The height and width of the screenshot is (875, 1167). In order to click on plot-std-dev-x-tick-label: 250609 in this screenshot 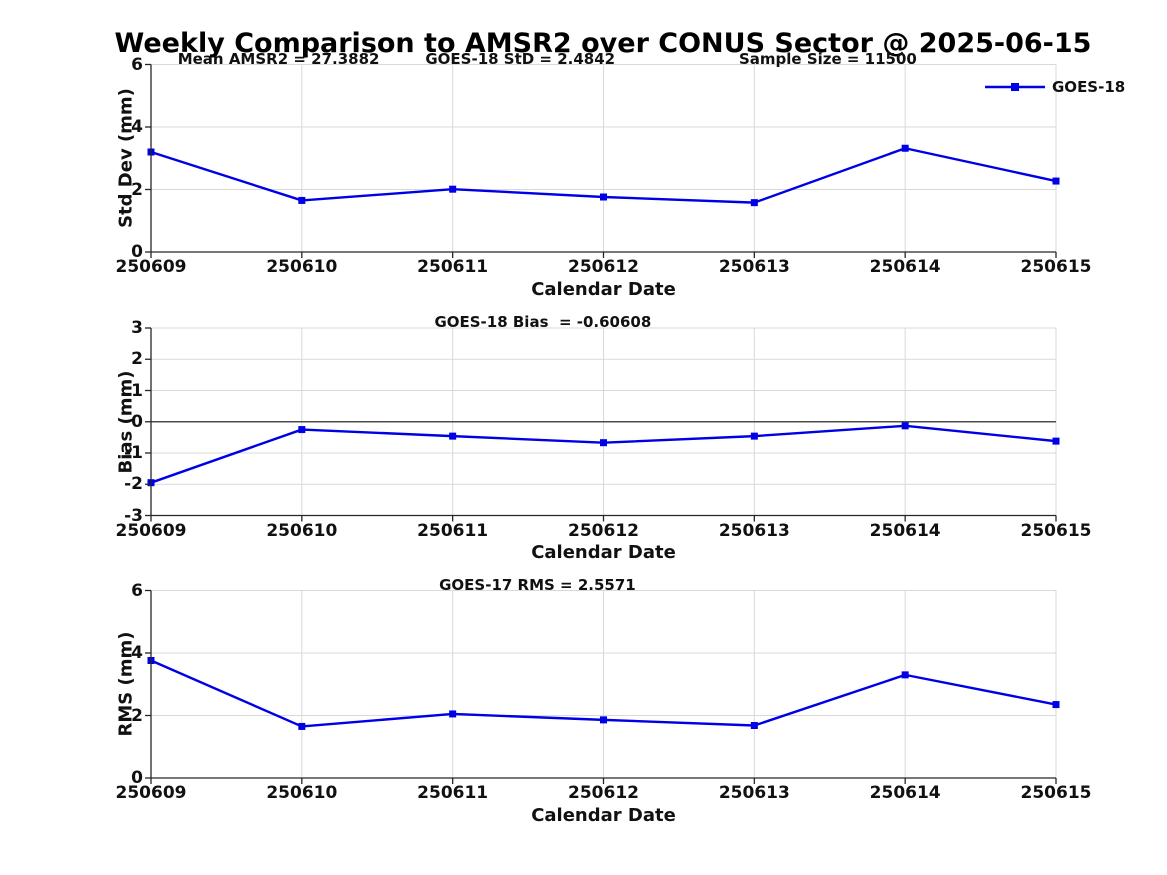, I will do `click(151, 267)`.